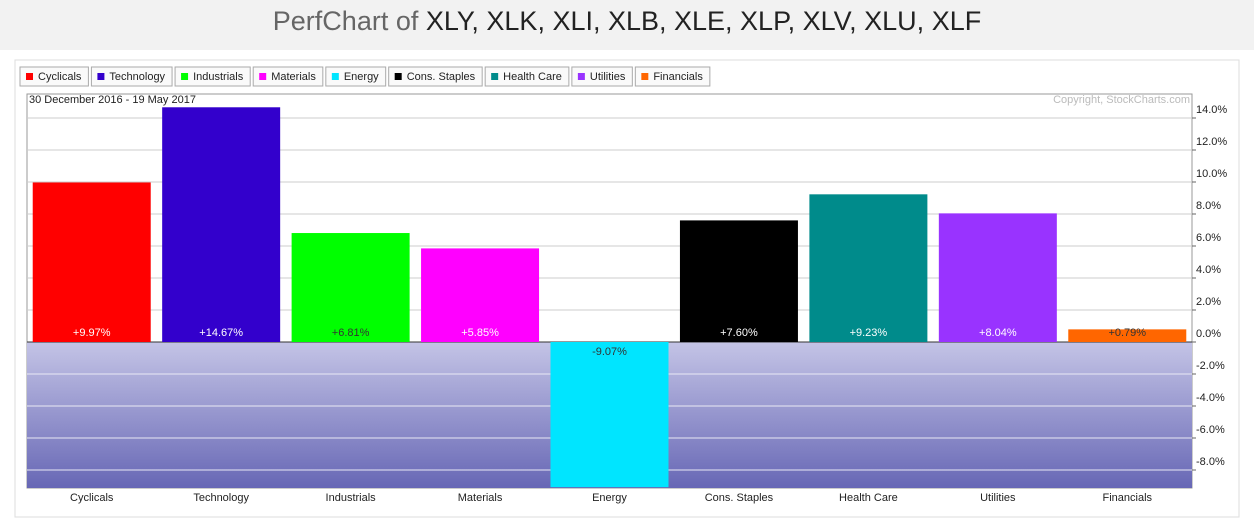  I want to click on value-label: +7.60%, so click(739, 333).